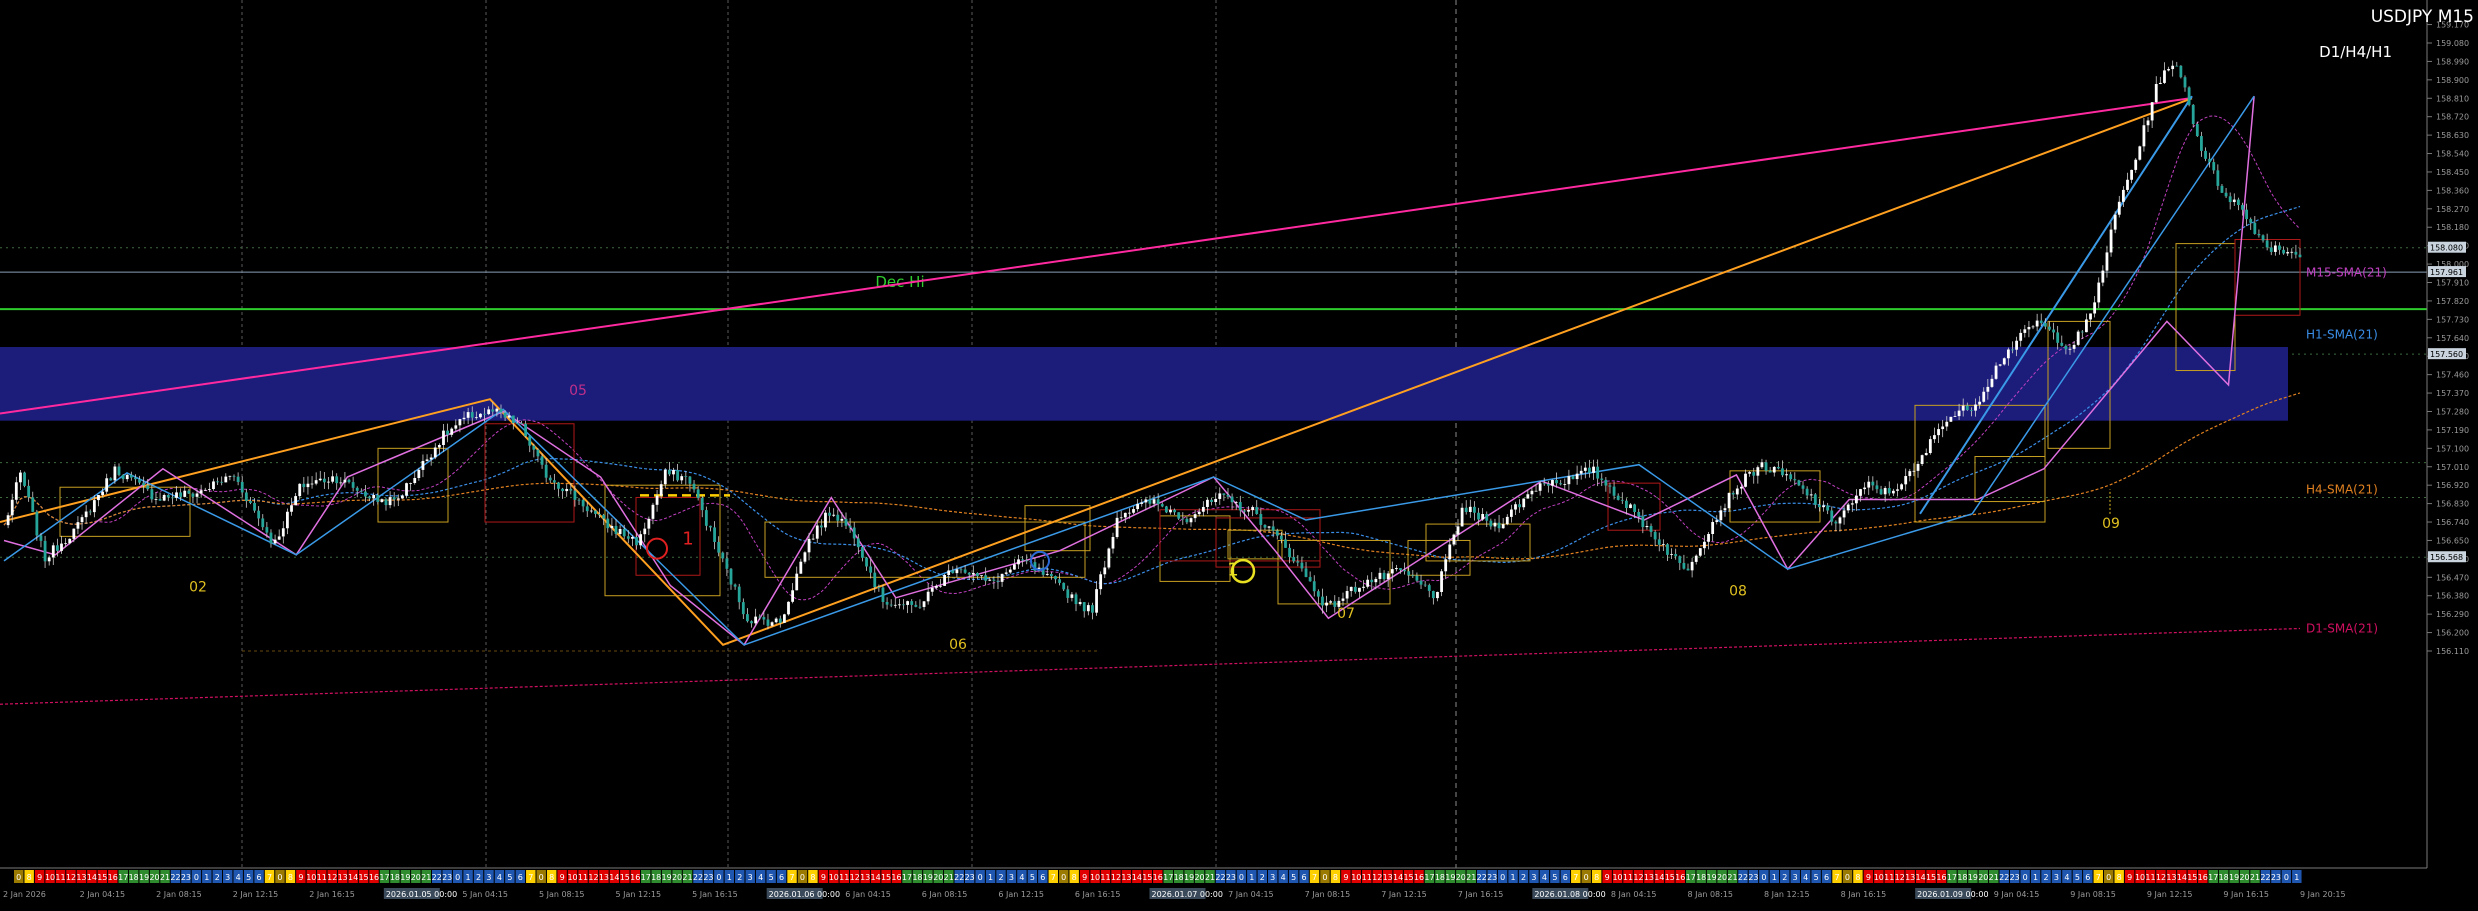 This screenshot has height=911, width=2478. I want to click on hour-cell-label: 7, so click(269, 877).